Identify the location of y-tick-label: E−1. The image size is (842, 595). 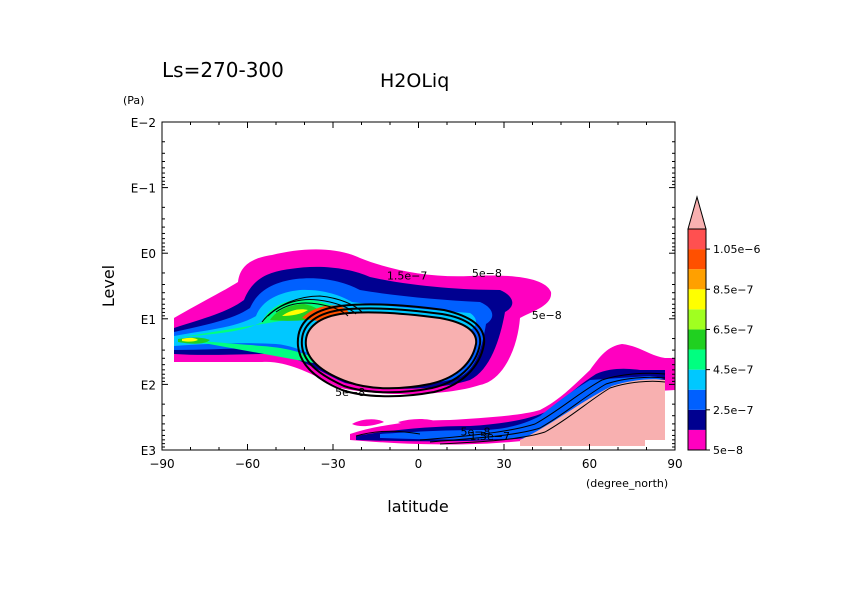
(143, 189).